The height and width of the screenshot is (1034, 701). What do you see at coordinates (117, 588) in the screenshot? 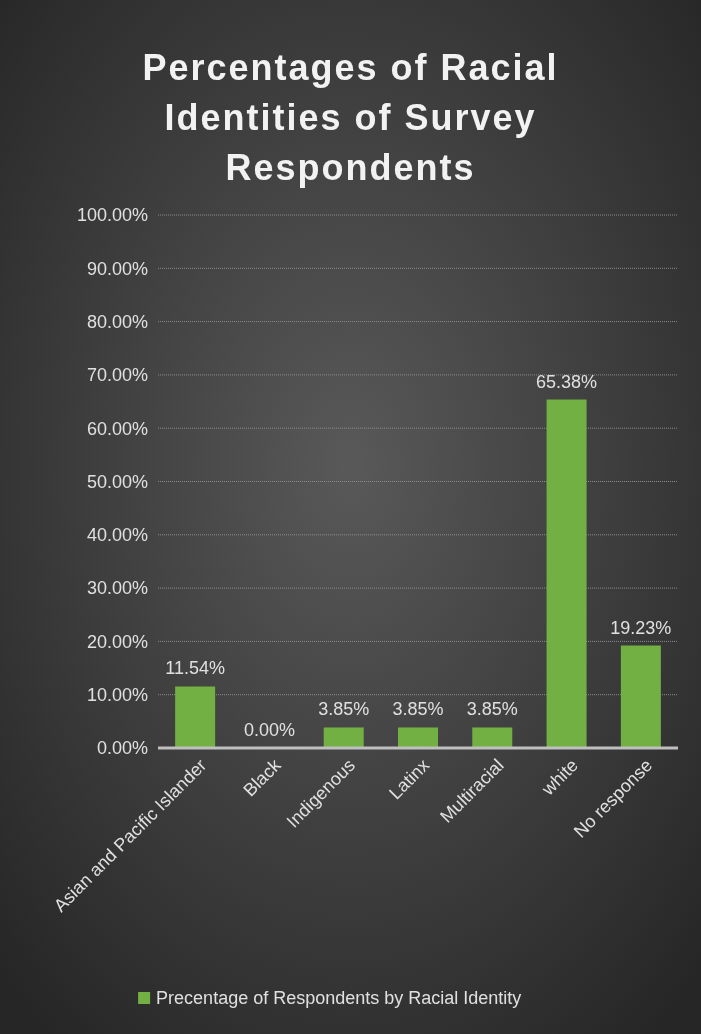
I see `y-tick-label: 30.00%` at bounding box center [117, 588].